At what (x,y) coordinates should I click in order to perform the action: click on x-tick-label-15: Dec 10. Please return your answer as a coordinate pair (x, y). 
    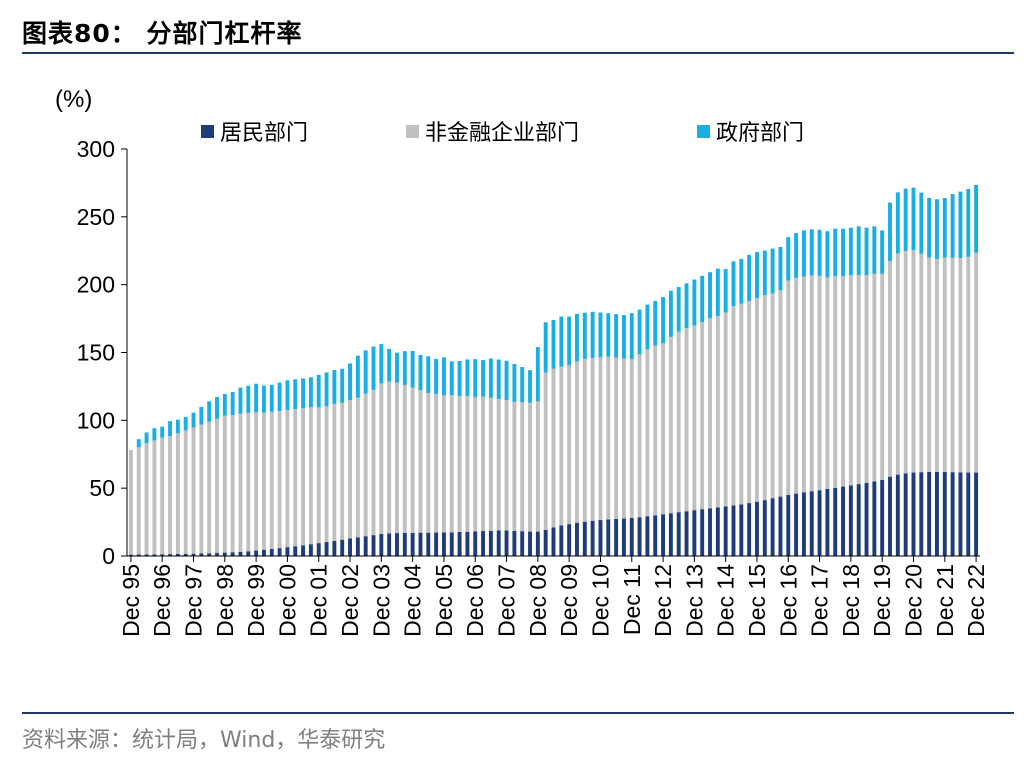
    Looking at the image, I should click on (600, 600).